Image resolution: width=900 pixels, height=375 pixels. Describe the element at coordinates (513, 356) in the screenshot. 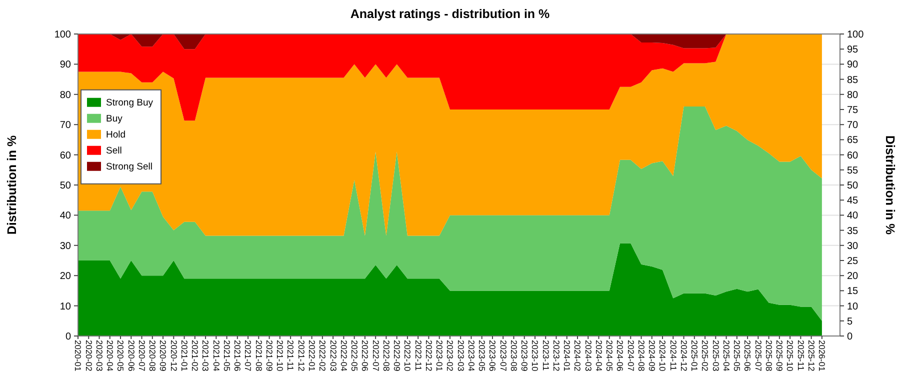

I see `x-tick-label: 2023-08` at that location.